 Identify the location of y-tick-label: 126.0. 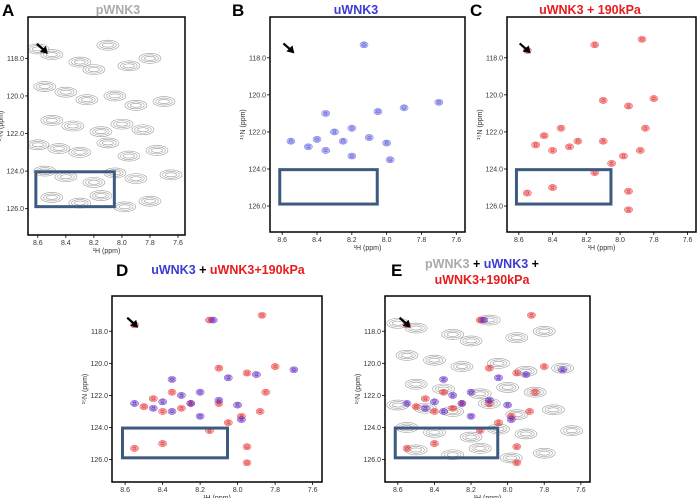
(257, 207).